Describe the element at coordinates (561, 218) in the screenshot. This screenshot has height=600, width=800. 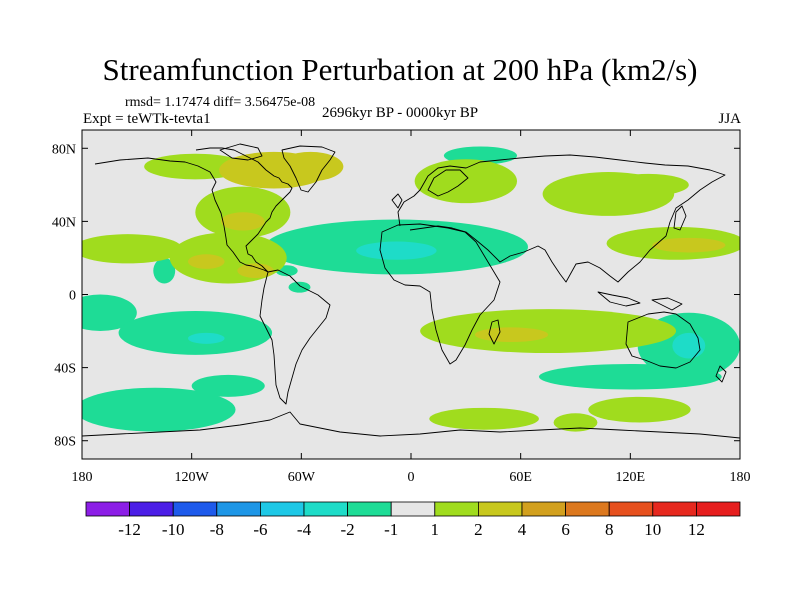
I see `coast-eurasia` at that location.